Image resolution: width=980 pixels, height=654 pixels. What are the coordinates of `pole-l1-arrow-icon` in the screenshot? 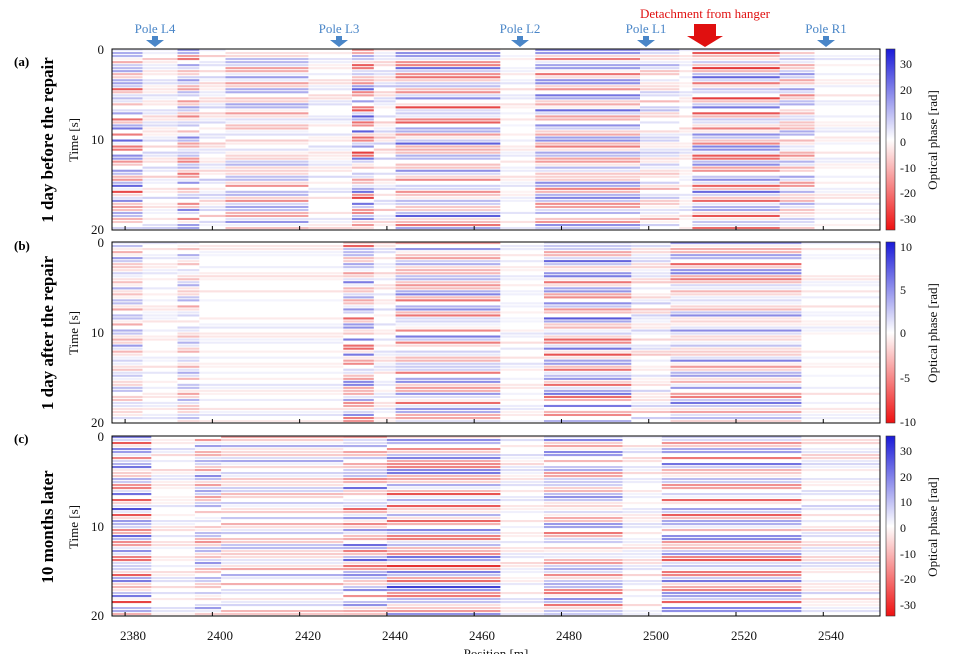 It's located at (646, 41).